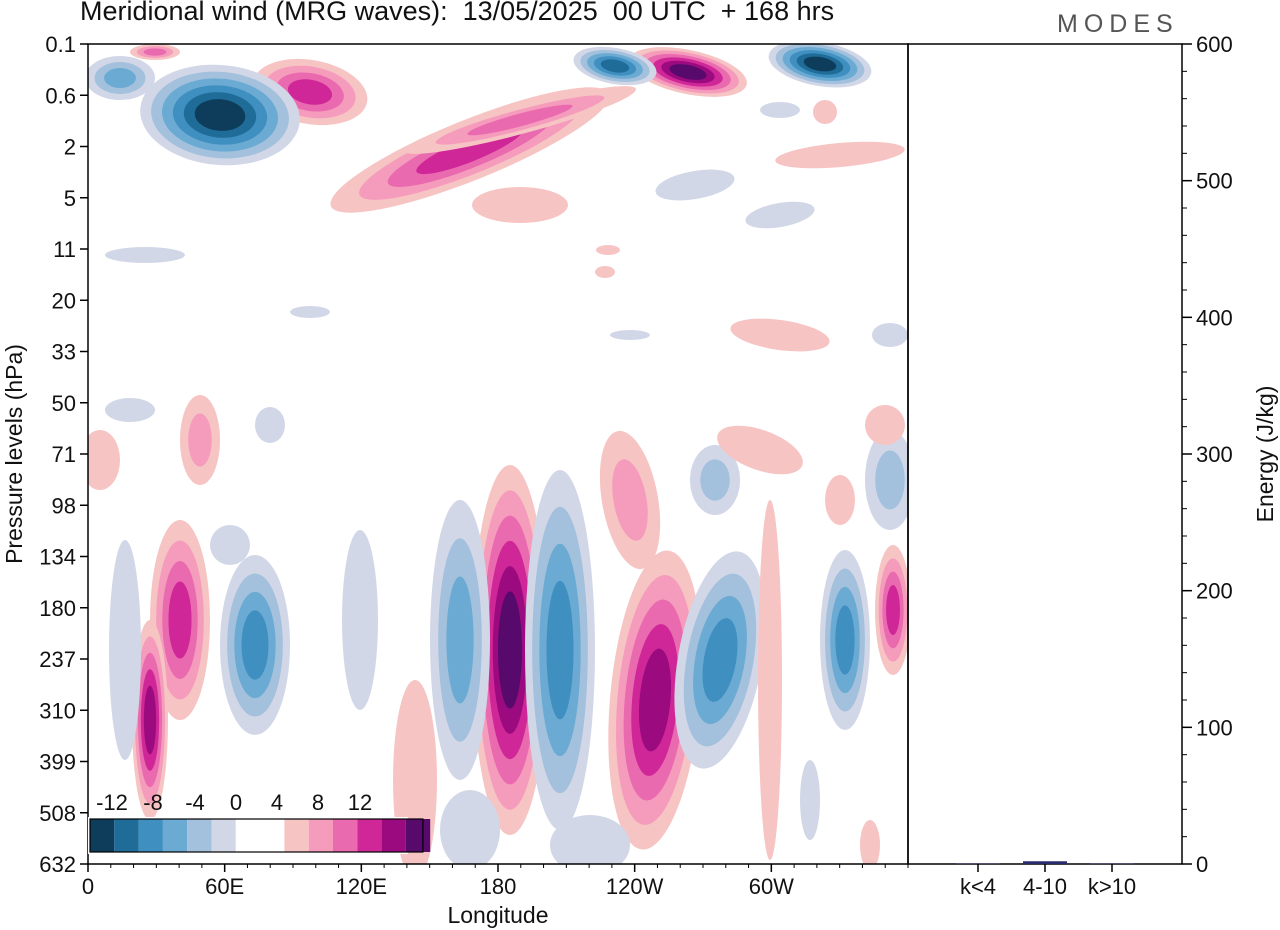  What do you see at coordinates (635, 886) in the screenshot?
I see `x-tick-label: 120W` at bounding box center [635, 886].